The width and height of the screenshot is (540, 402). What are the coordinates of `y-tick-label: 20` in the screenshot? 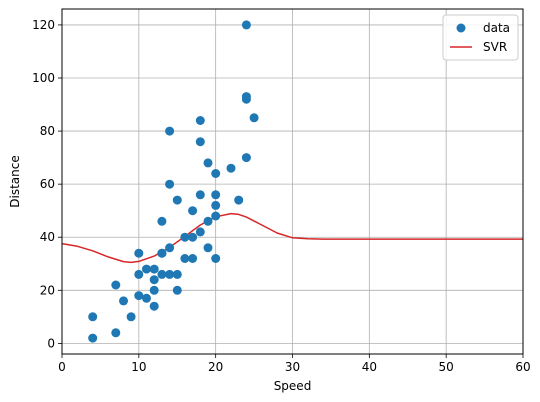 It's located at (47, 290).